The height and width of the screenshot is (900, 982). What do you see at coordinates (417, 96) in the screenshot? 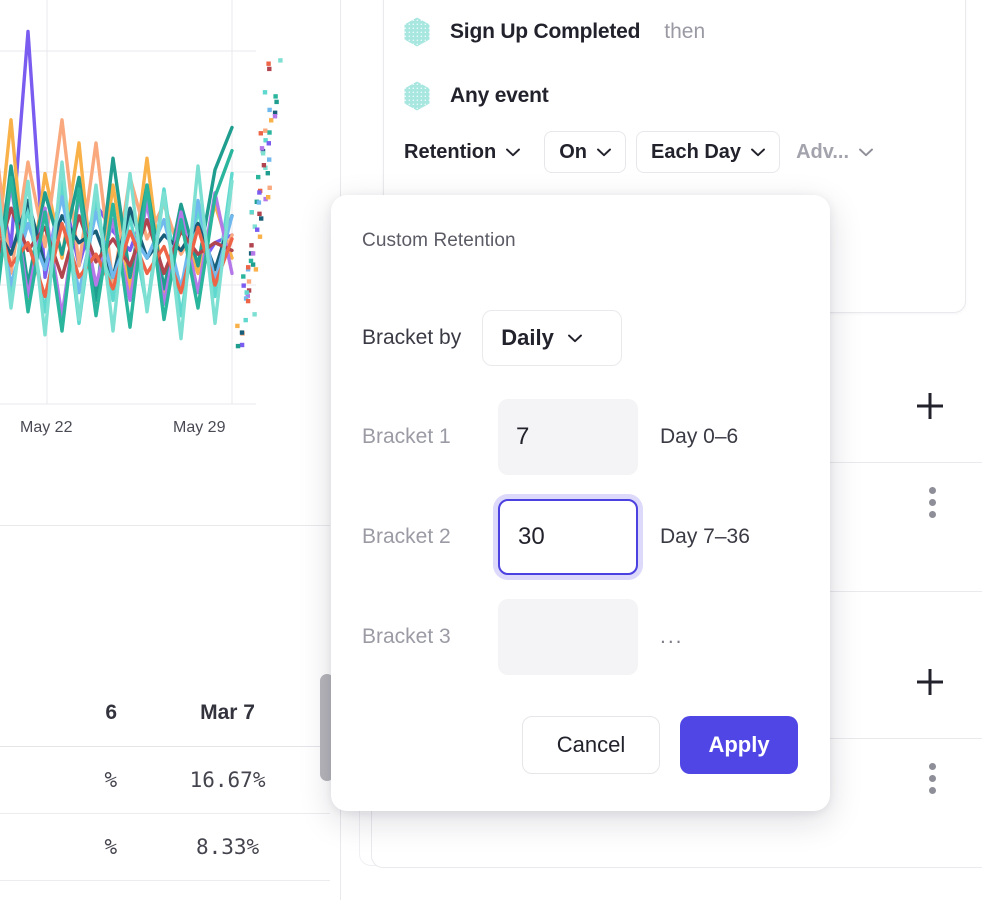
I see `hexagon-icon` at bounding box center [417, 96].